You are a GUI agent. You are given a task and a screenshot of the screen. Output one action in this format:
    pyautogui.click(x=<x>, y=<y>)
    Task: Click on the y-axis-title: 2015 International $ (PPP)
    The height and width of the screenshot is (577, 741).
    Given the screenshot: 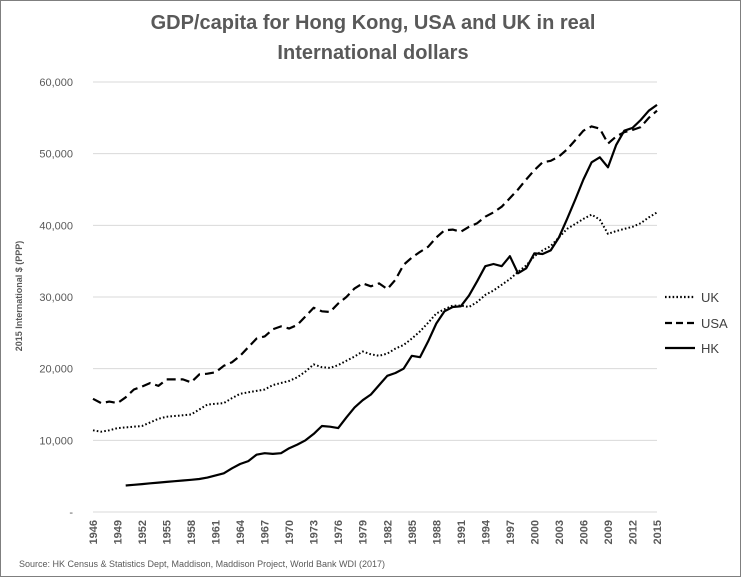 What is the action you would take?
    pyautogui.click(x=19, y=296)
    